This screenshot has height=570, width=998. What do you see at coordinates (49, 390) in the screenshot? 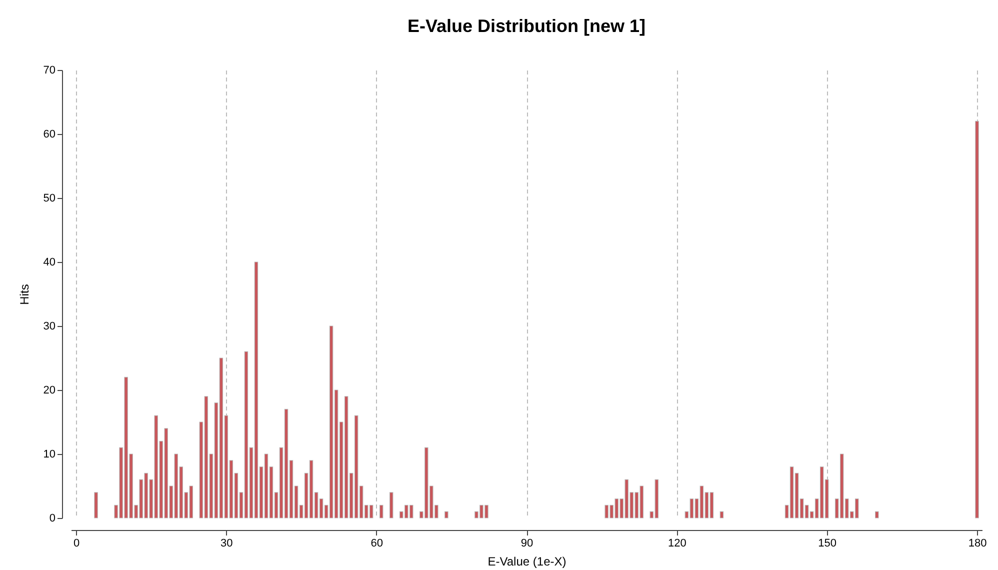
I see `y-tick-label: 20` at bounding box center [49, 390].